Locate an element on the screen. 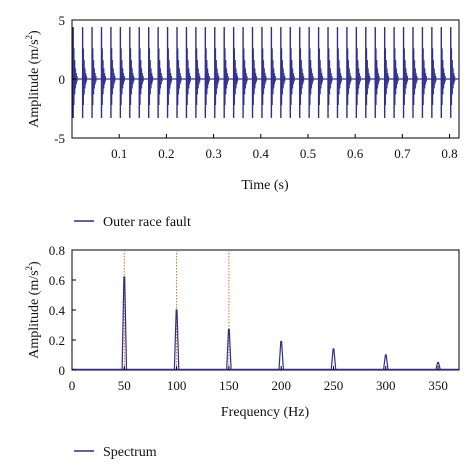 The image size is (474, 474). y-tick: -5 is located at coordinates (65, 138).